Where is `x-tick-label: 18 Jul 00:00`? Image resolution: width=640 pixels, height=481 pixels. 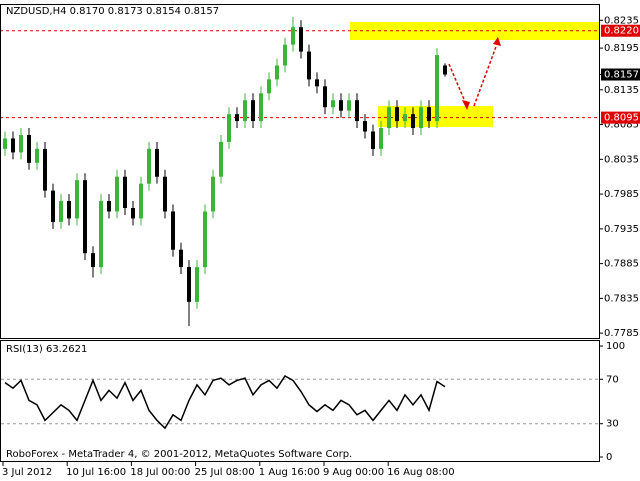 x-tick-label: 18 Jul 00:00 is located at coordinates (160, 472).